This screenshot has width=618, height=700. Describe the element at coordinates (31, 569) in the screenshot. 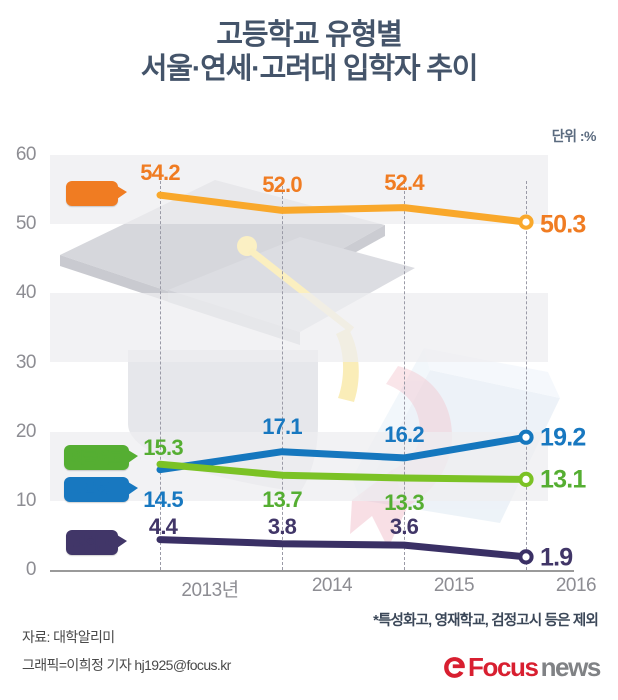

I see `y-tick-0: 0` at that location.